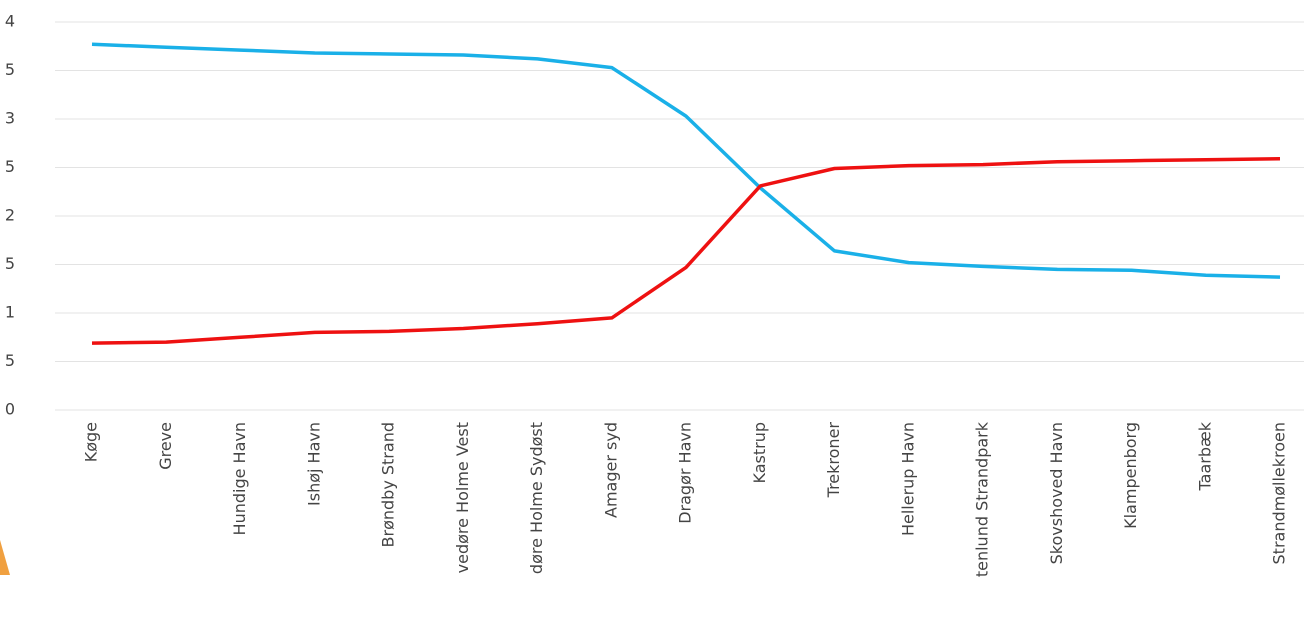 The height and width of the screenshot is (633, 1304). Describe the element at coordinates (388, 484) in the screenshot. I see `x-tick-label: Brøndby Strand` at that location.